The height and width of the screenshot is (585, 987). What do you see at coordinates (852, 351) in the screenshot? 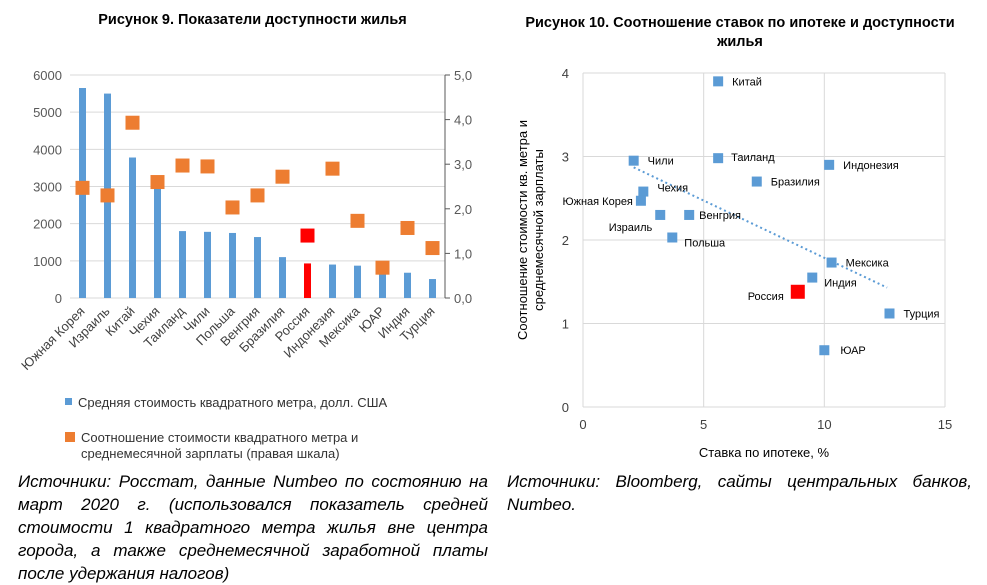
I see `point-label: ЮАР` at bounding box center [852, 351].